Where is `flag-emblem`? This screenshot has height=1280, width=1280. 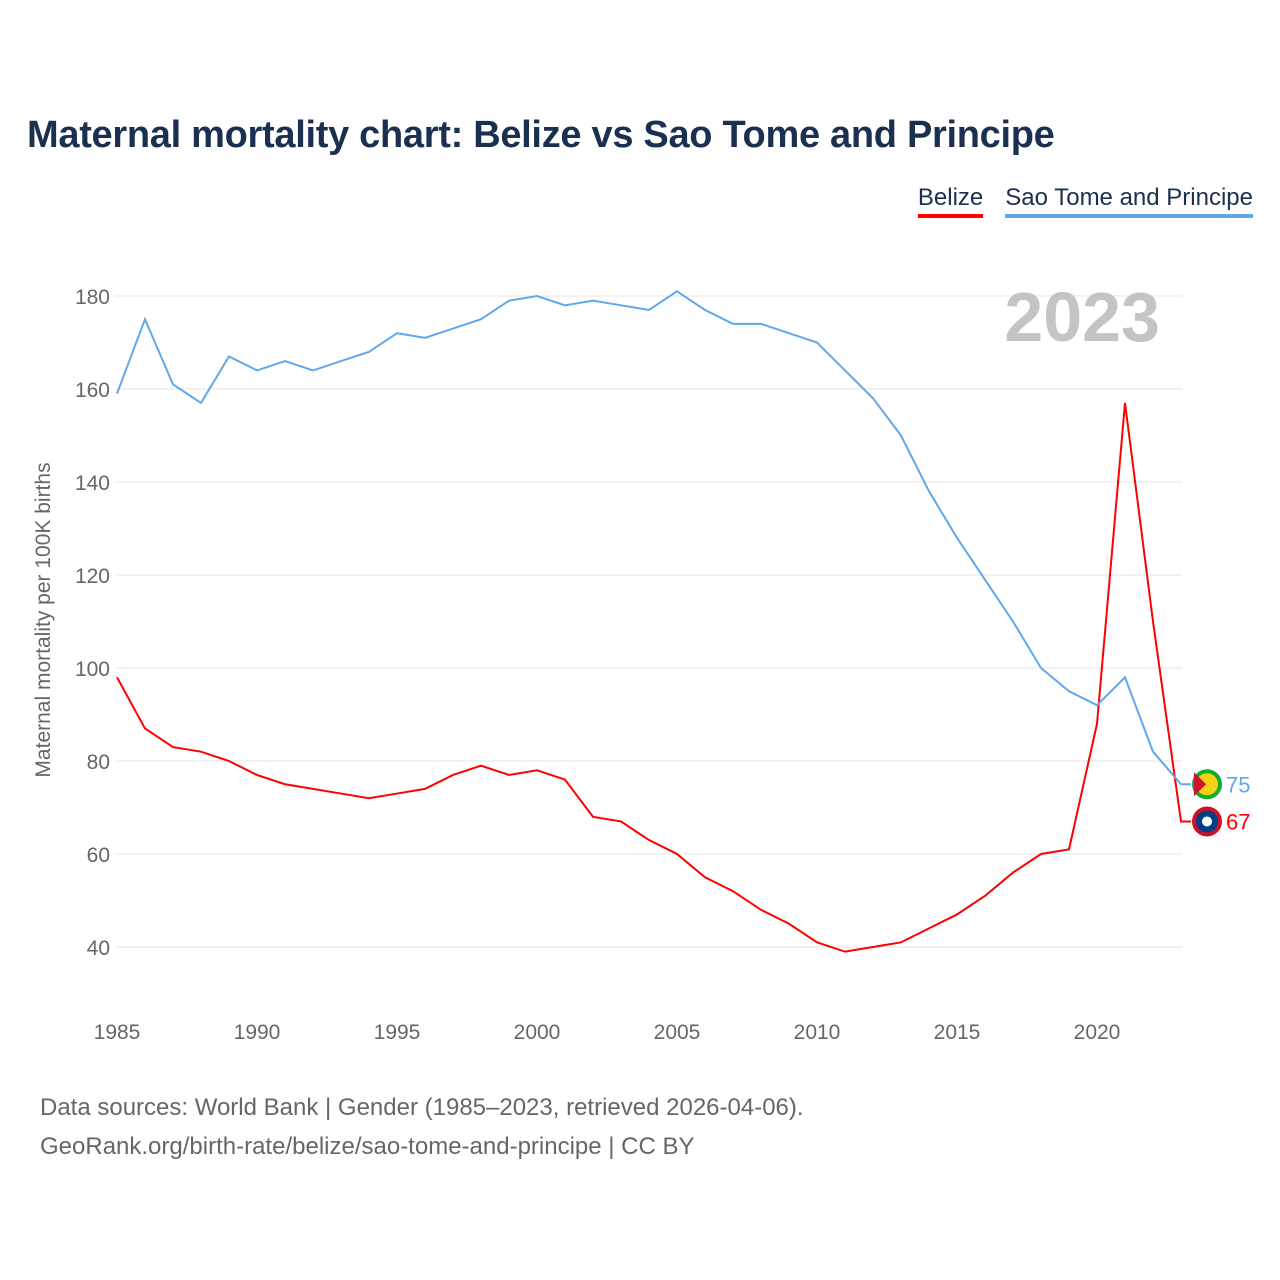 flag-emblem is located at coordinates (1207, 821).